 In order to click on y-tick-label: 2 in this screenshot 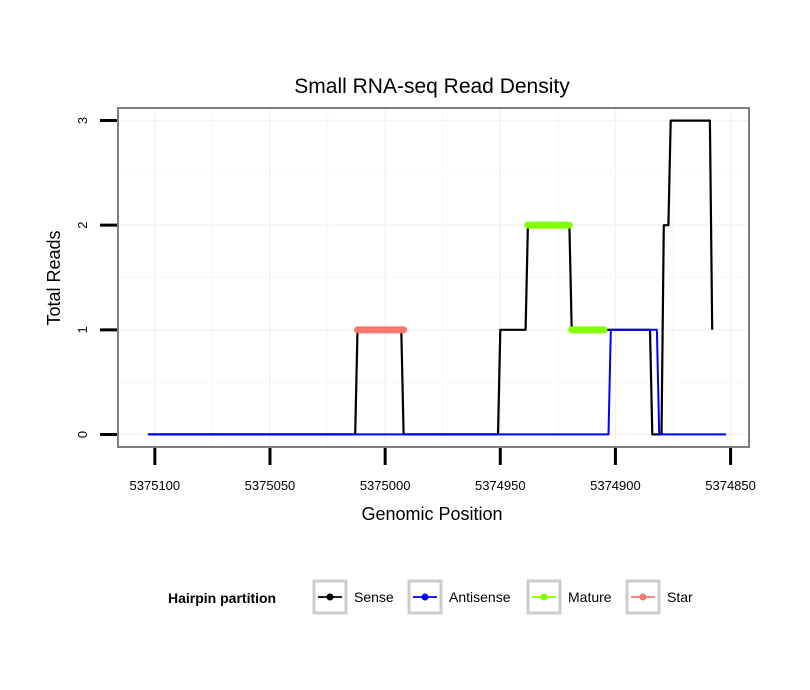, I will do `click(82, 225)`.